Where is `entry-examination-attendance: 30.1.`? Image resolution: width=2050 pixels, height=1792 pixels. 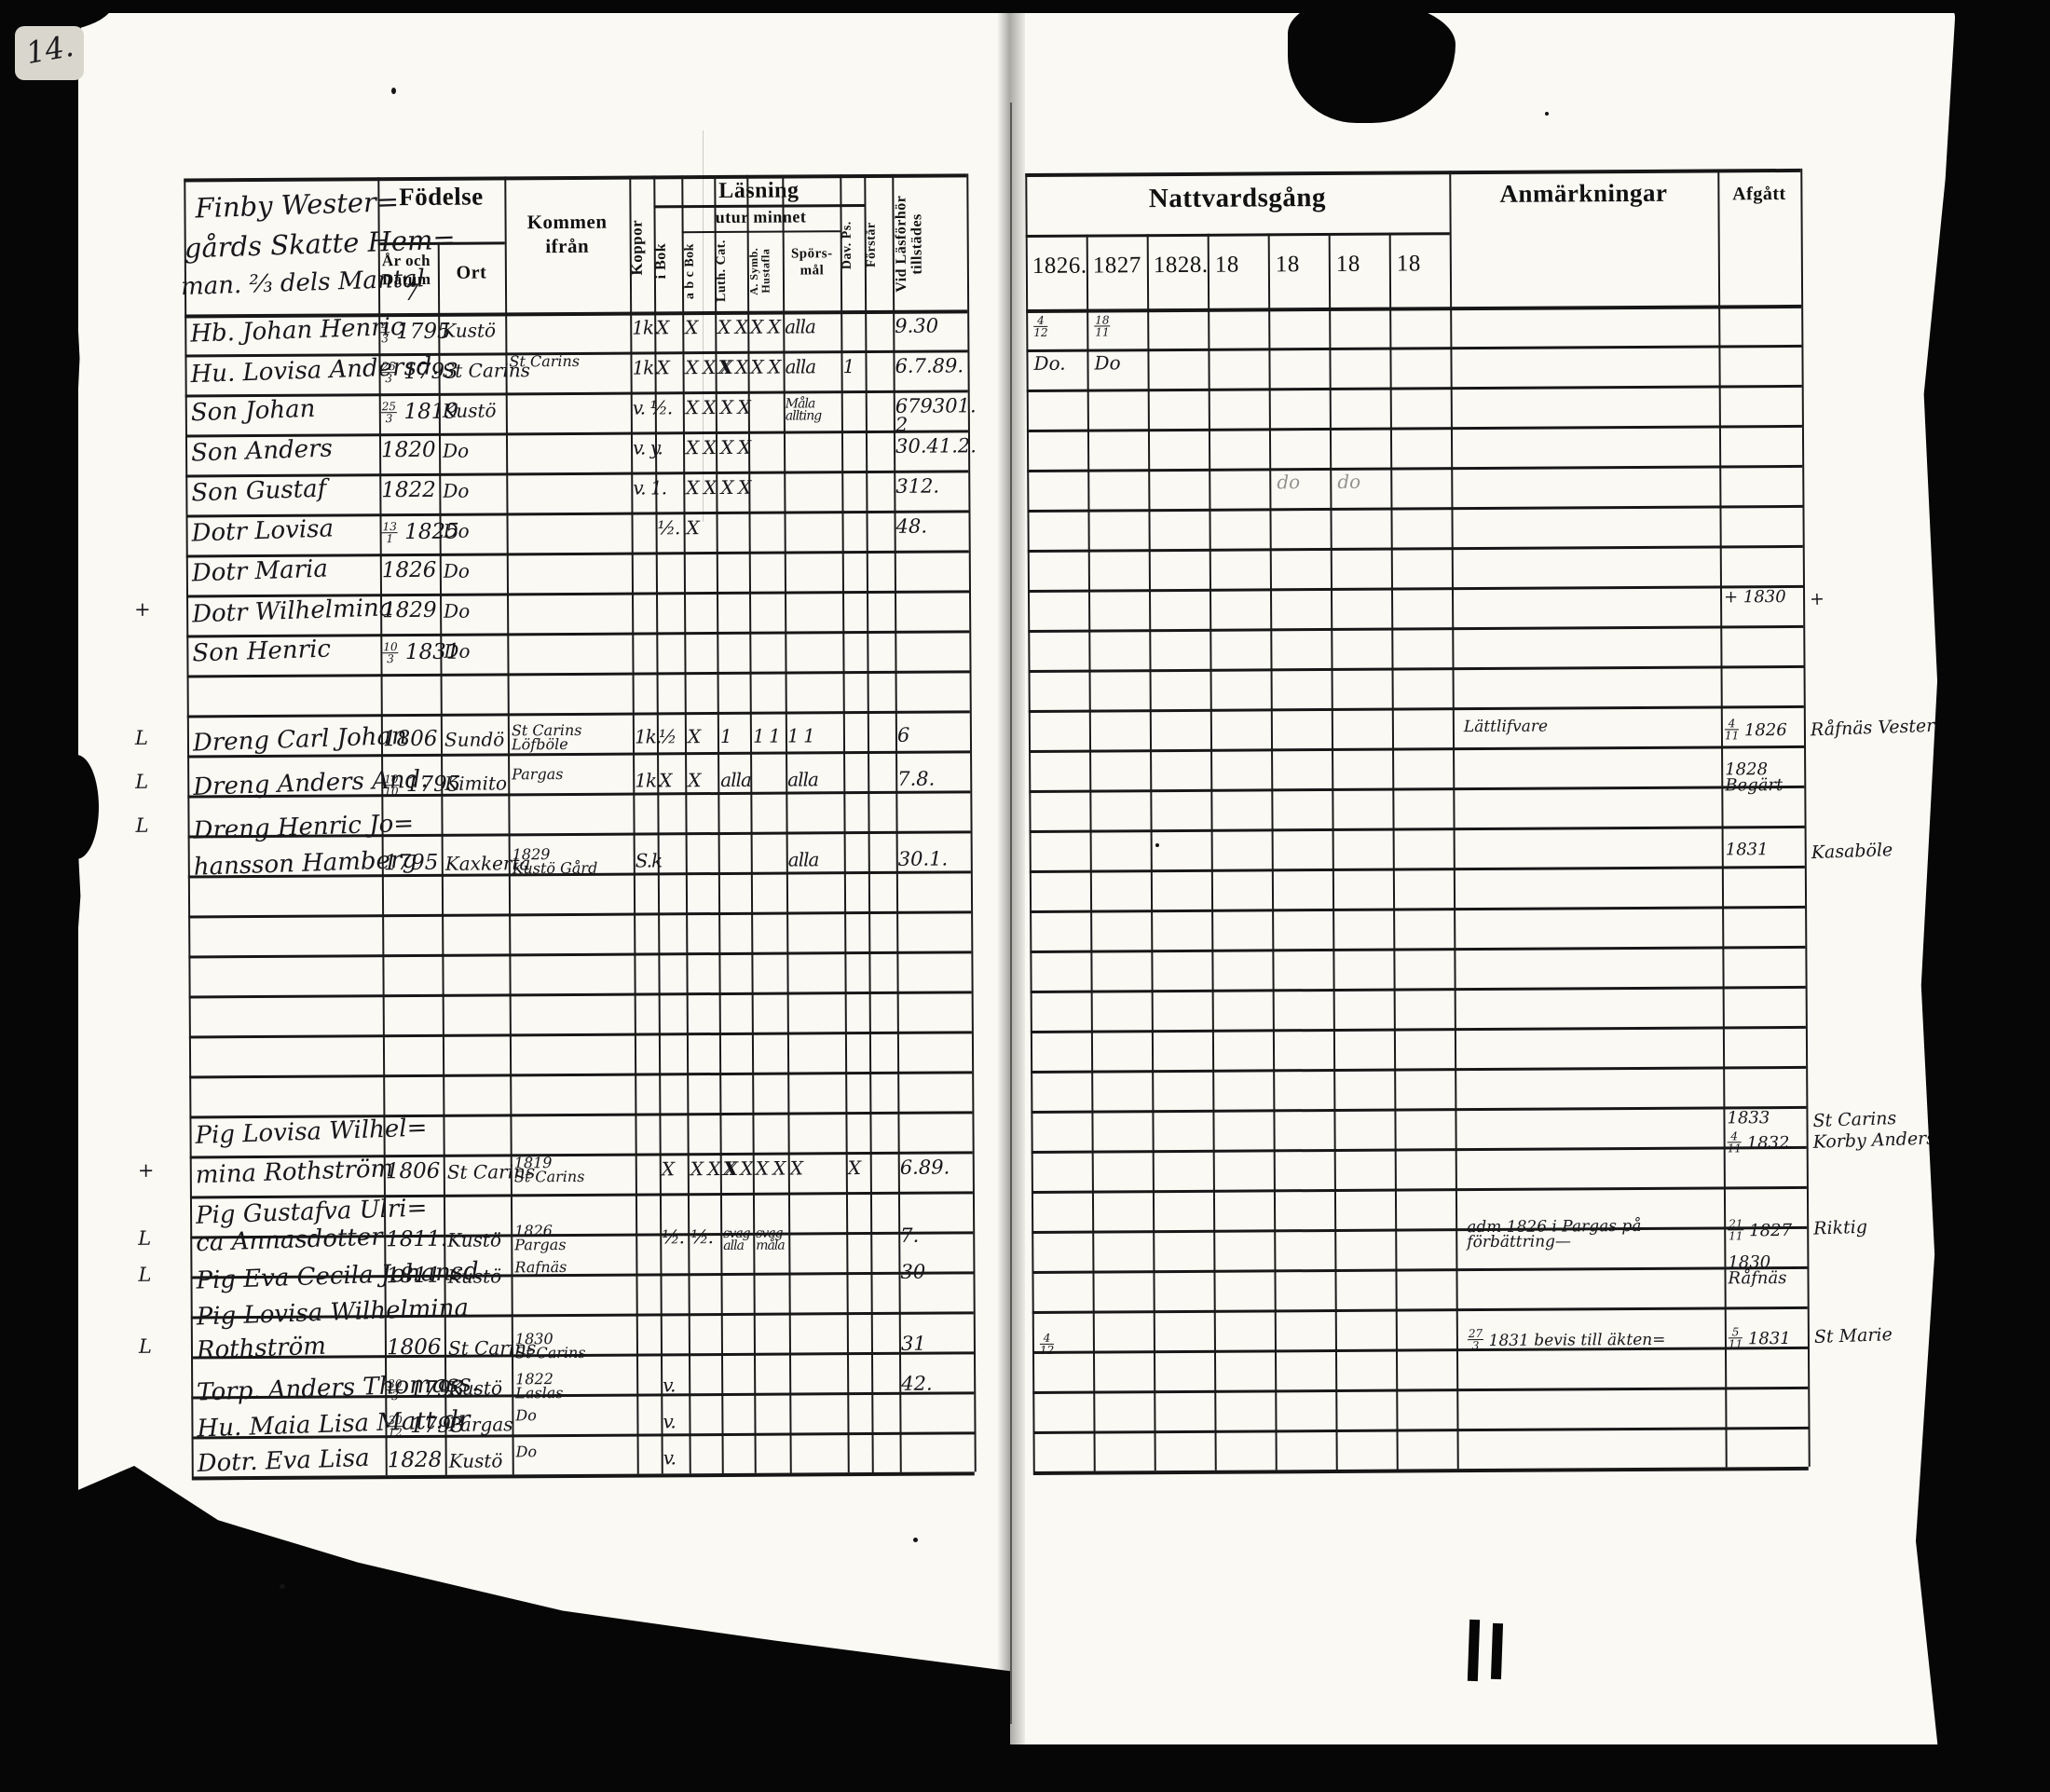 entry-examination-attendance: 30.1. is located at coordinates (923, 858).